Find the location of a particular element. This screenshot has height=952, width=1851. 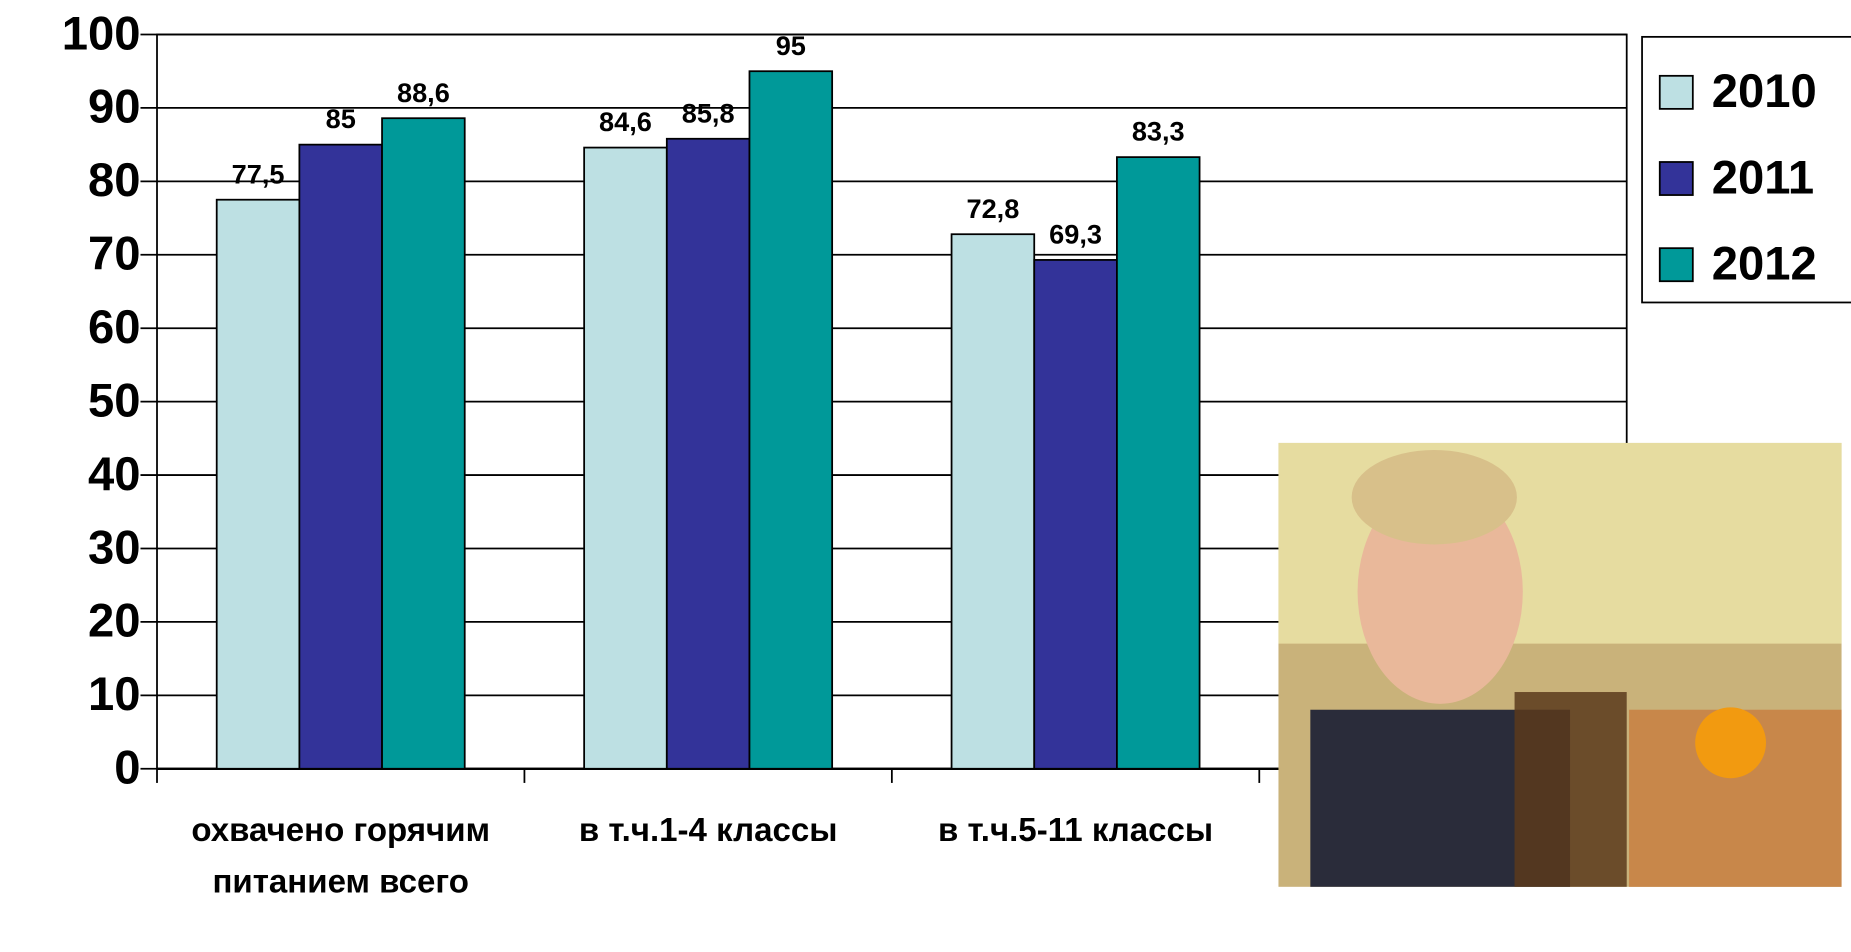

x-tick-label: в т.ч.5-11 классы is located at coordinates (1075, 829).